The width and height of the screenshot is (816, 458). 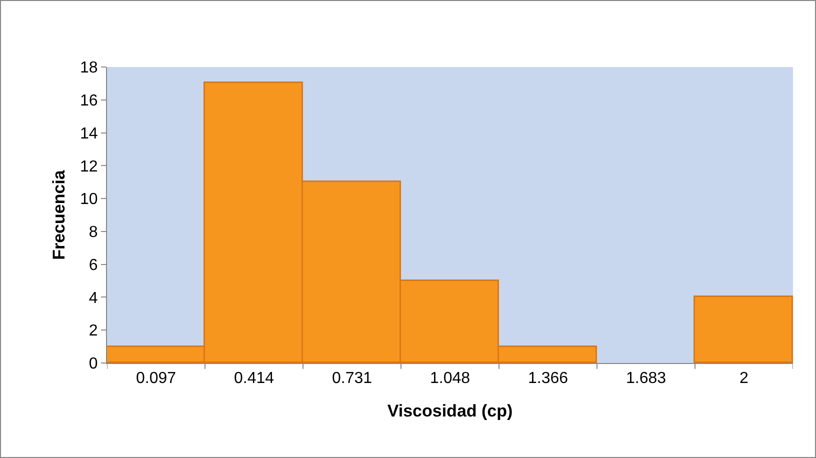 I want to click on bar, so click(x=743, y=329).